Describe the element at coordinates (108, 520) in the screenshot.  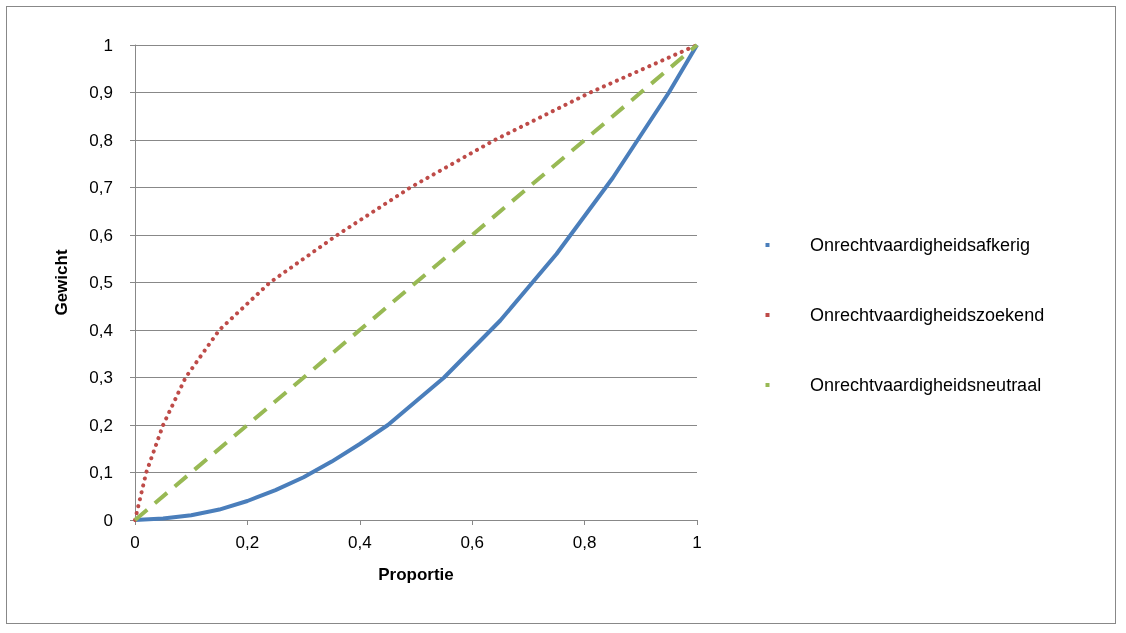
I see `y-tick-label: 0` at that location.